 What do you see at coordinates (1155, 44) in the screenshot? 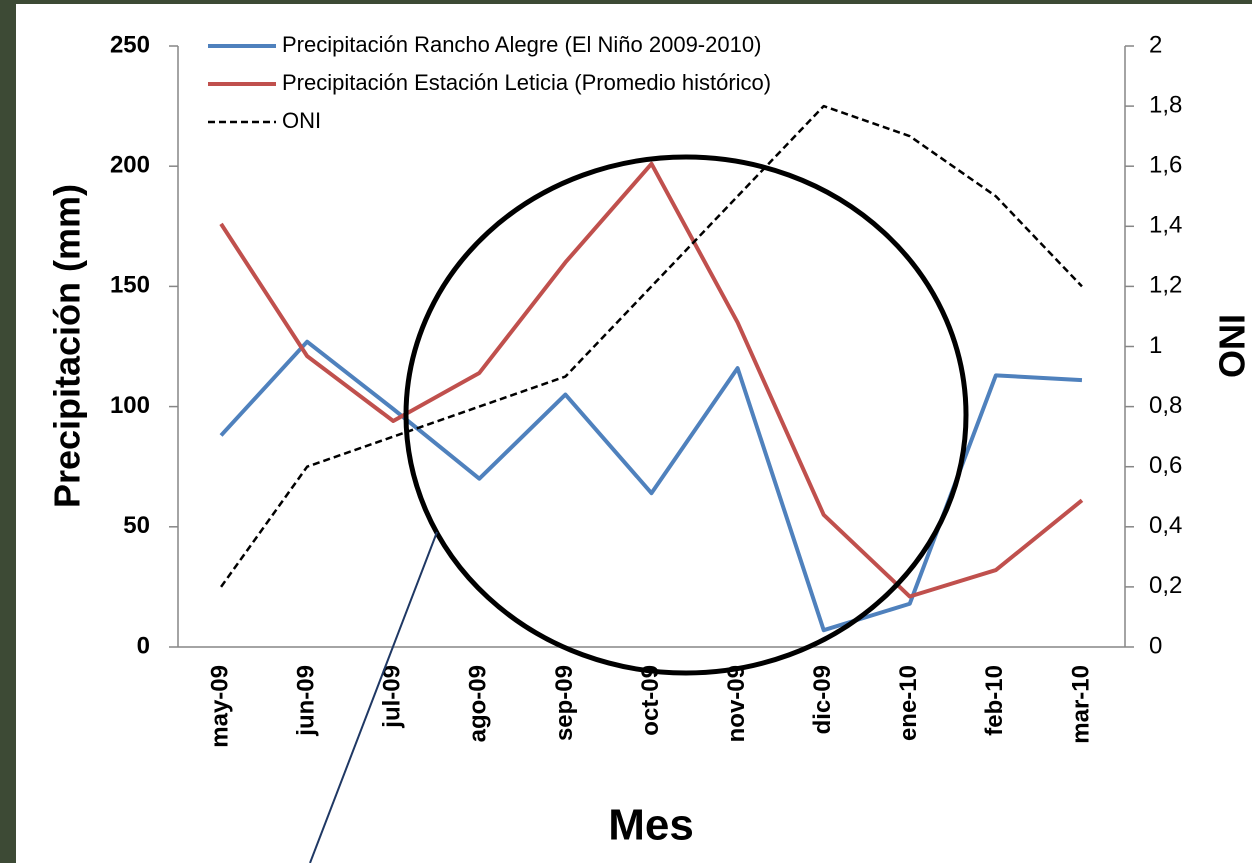
I see `y2-tick-label: 2` at bounding box center [1155, 44].